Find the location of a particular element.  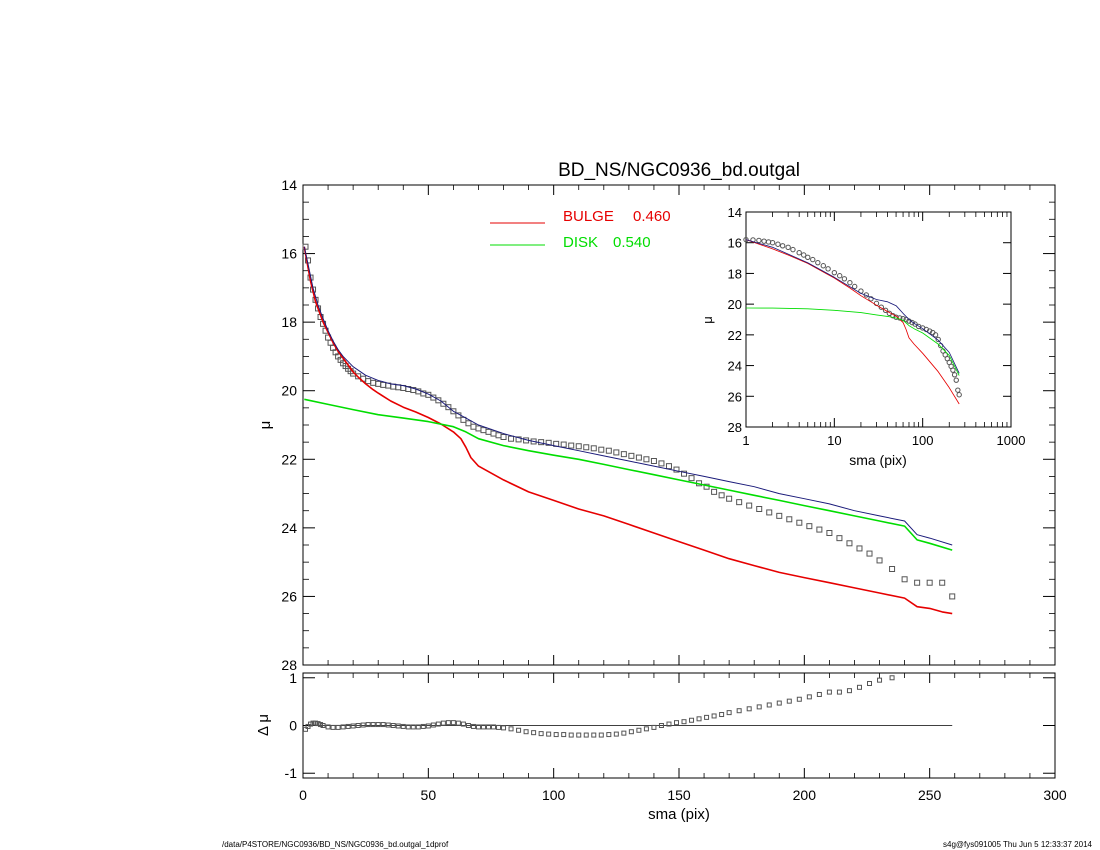

main-y-tick-label: 14 is located at coordinates (289, 185).